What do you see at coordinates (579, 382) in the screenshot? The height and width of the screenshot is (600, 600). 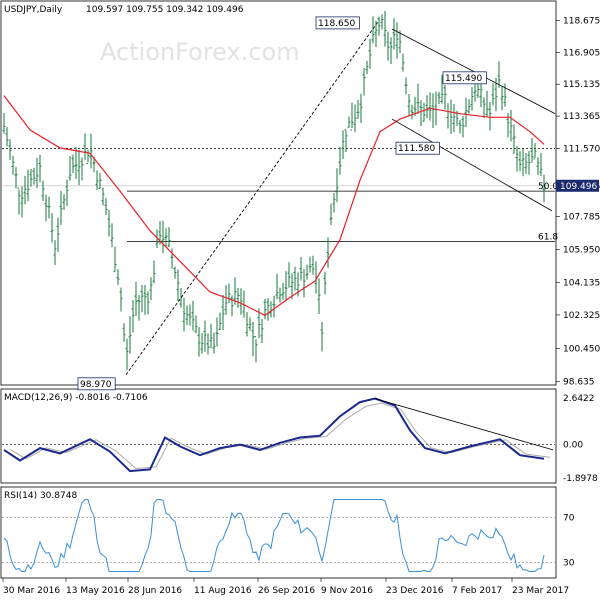 I see `y-tick-label: 98.635` at bounding box center [579, 382].